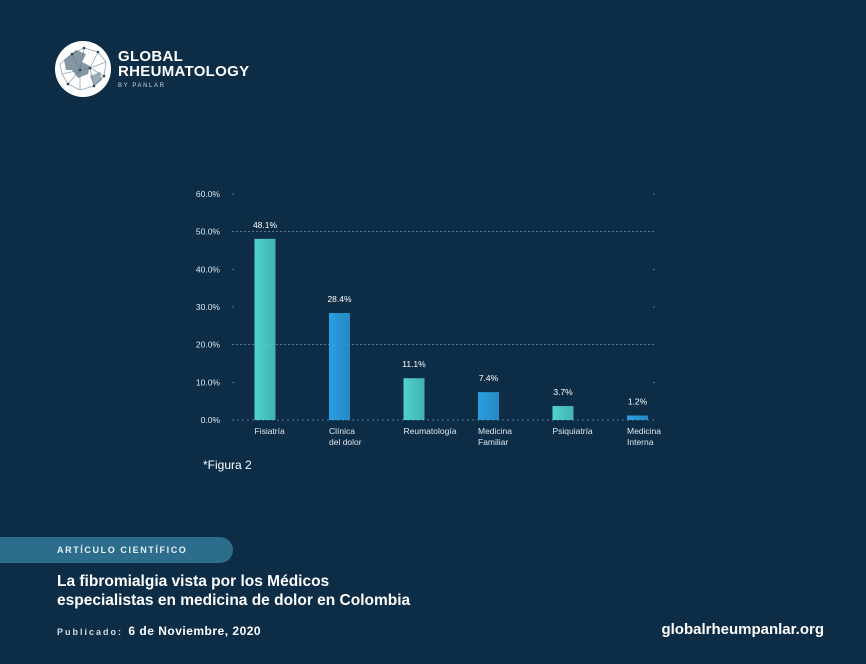 Image resolution: width=866 pixels, height=664 pixels. I want to click on figure-note: *Figura 2, so click(227, 465).